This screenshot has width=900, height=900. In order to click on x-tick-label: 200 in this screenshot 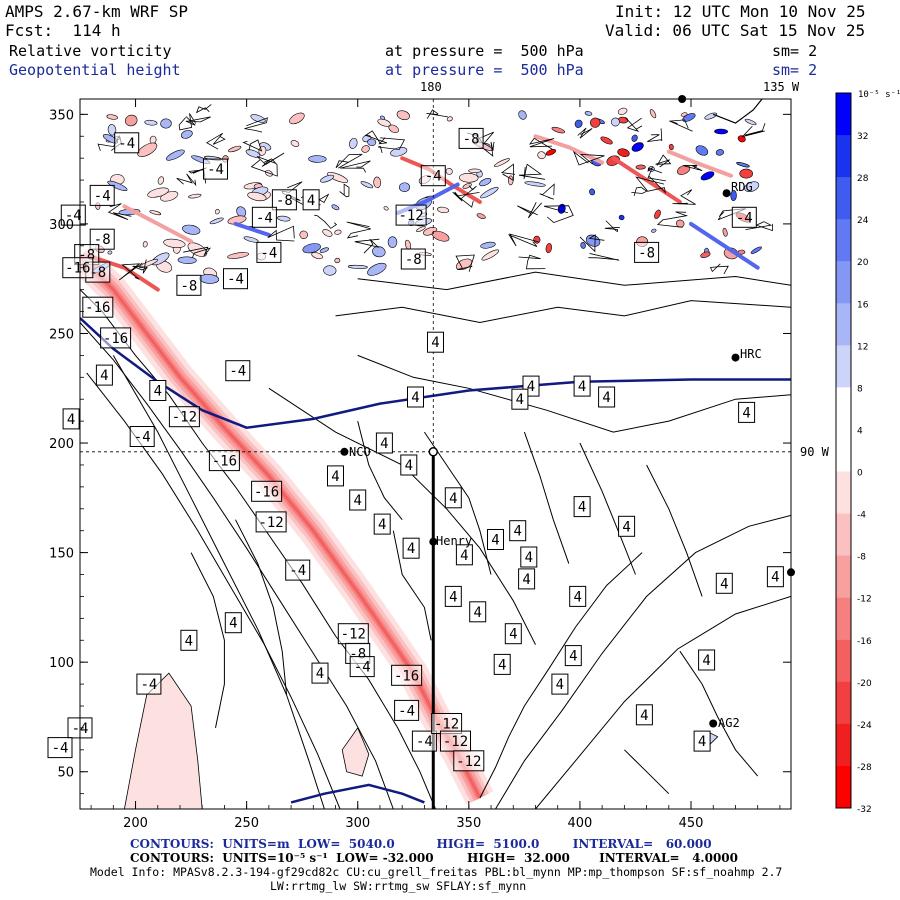, I will do `click(135, 823)`.